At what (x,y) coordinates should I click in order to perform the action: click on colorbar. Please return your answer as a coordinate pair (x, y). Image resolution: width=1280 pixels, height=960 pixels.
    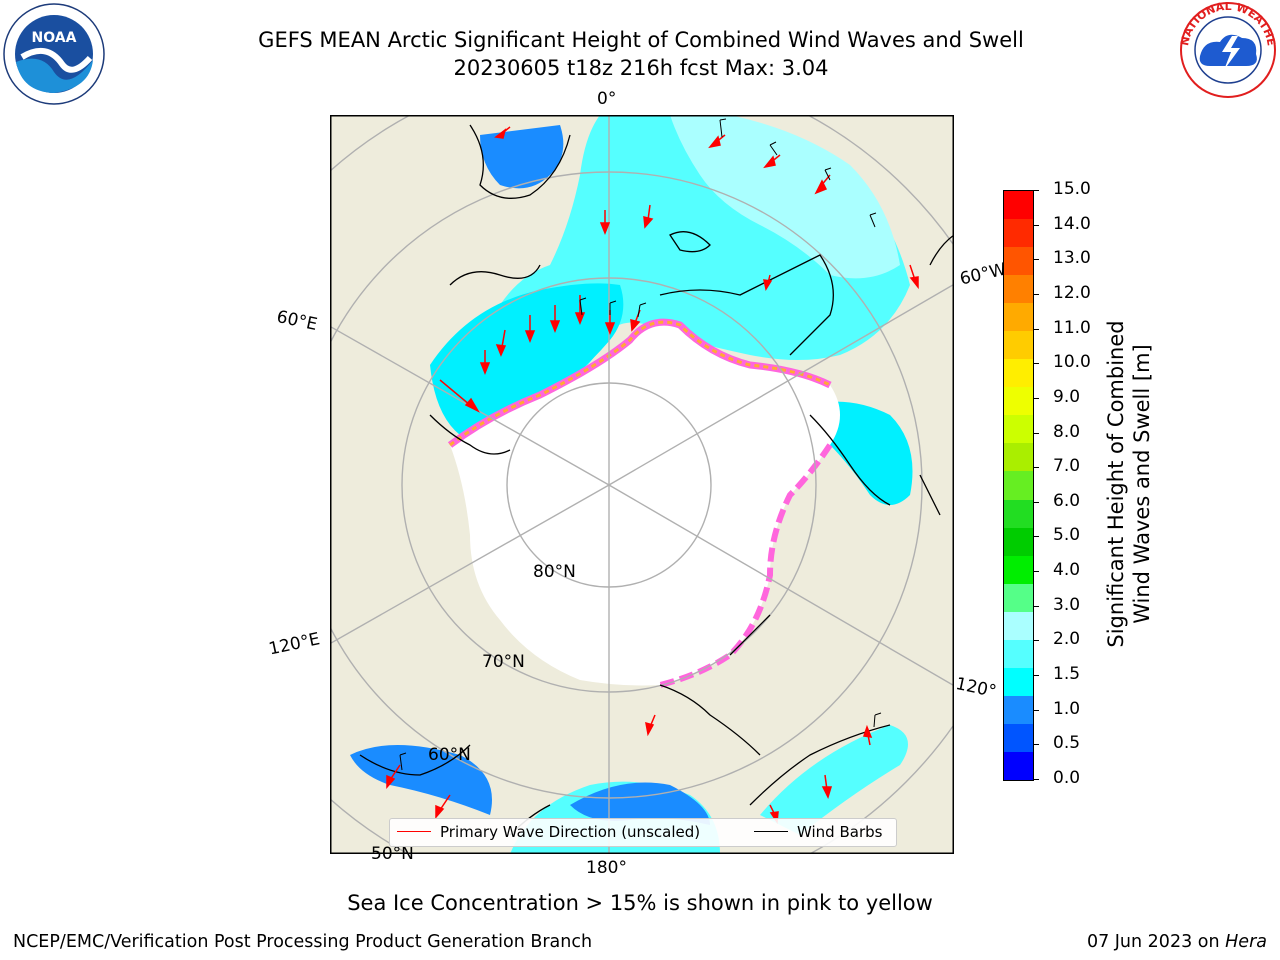
    Looking at the image, I should click on (1018, 485).